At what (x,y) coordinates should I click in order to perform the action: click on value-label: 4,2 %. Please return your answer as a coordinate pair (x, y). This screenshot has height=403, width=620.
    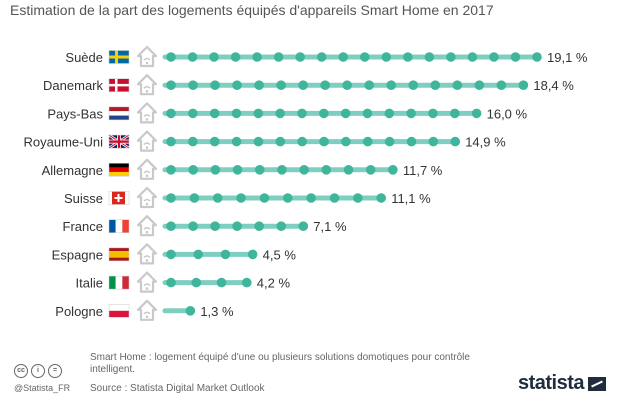
    Looking at the image, I should click on (274, 283).